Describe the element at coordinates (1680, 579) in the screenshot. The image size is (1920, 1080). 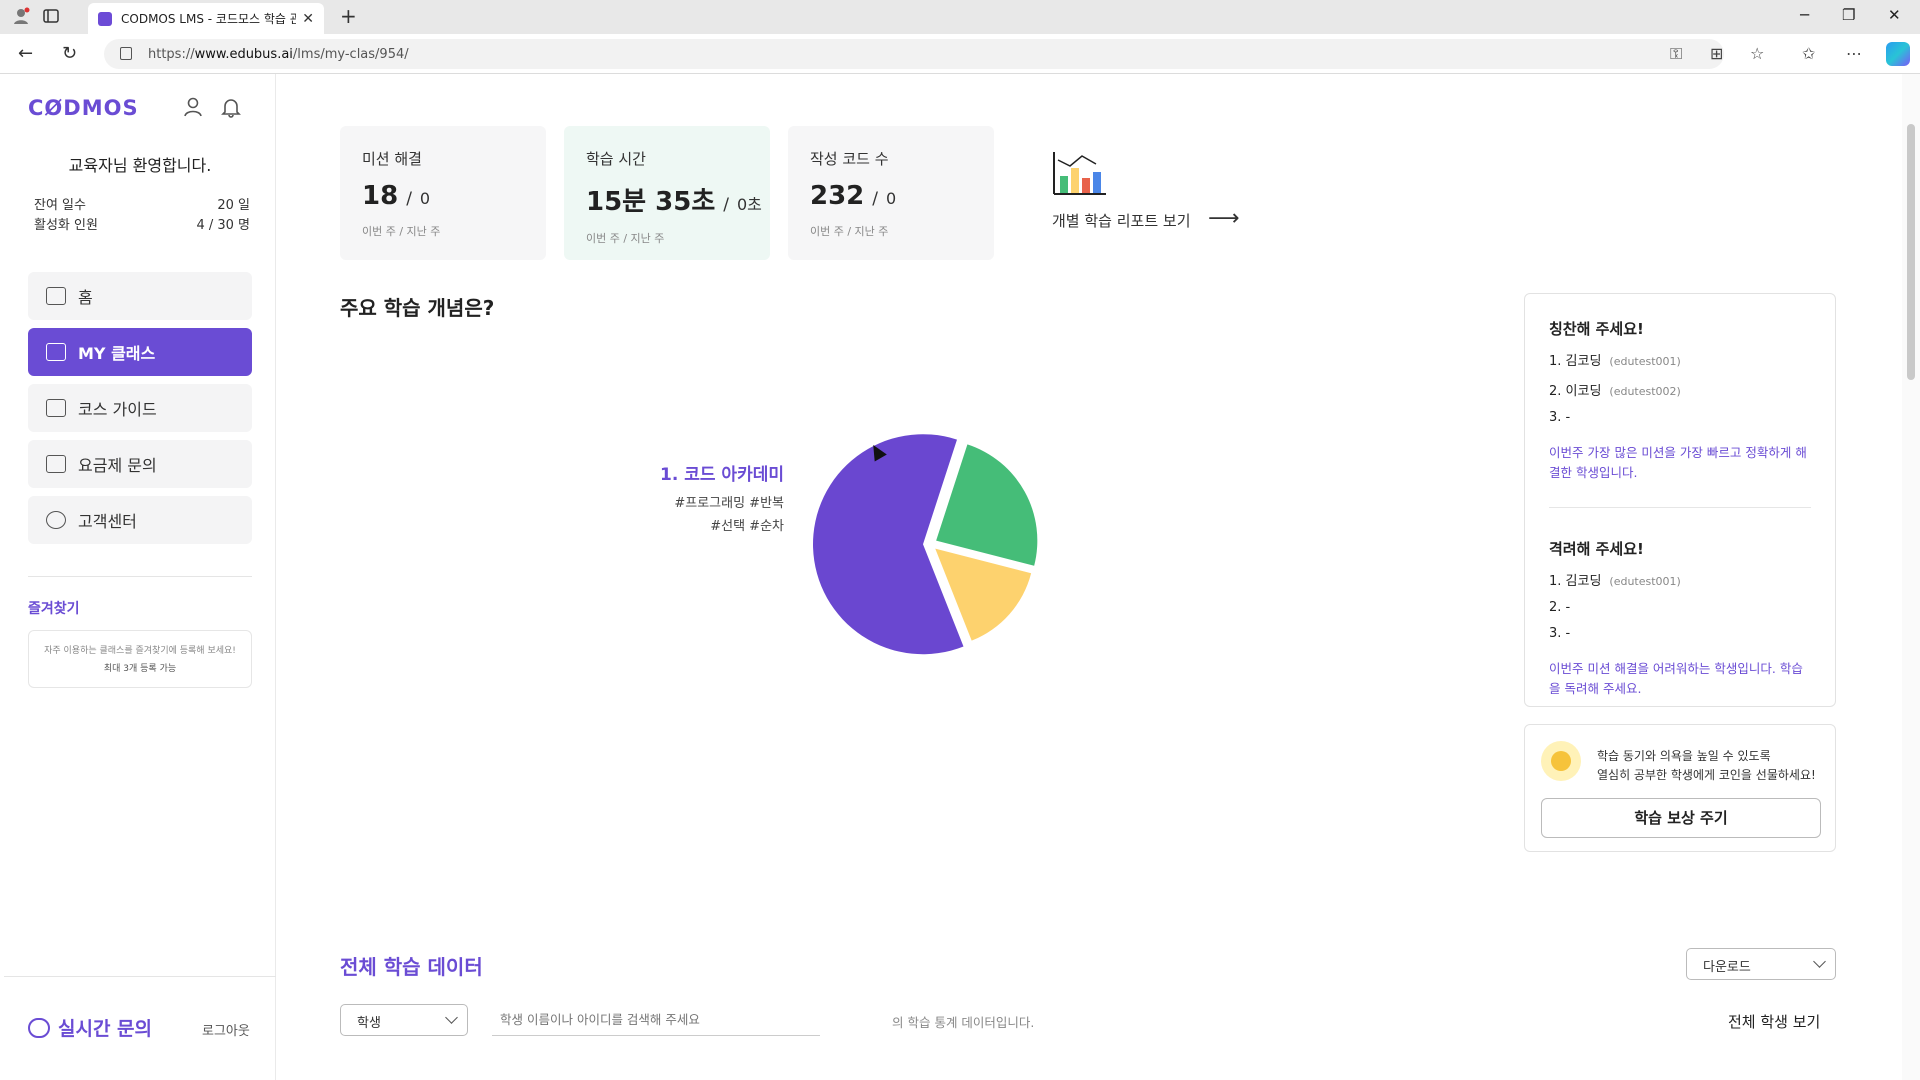
I see `encourage-rank-1: 1. 김코딩 (edutest001)` at that location.